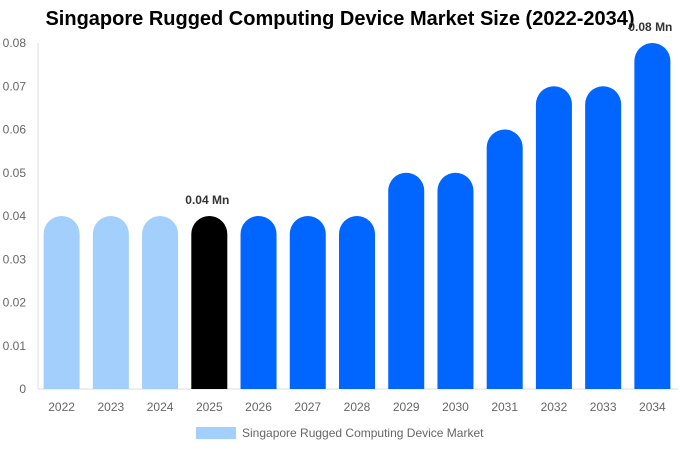  Describe the element at coordinates (504, 259) in the screenshot. I see `bar-2031` at that location.